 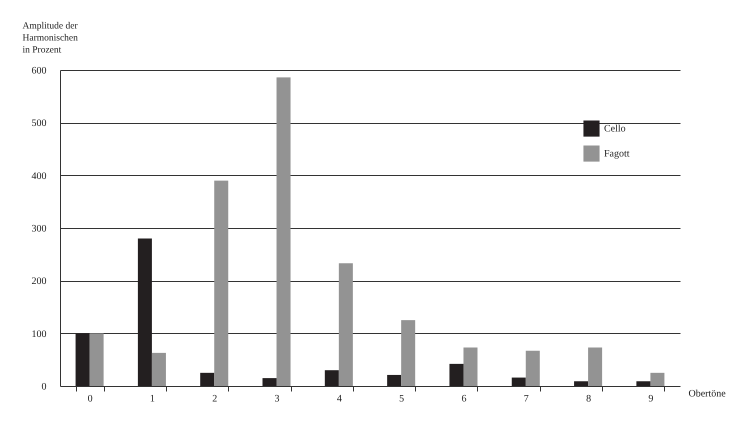 What do you see at coordinates (39, 334) in the screenshot?
I see `y-tick-label: 100` at bounding box center [39, 334].